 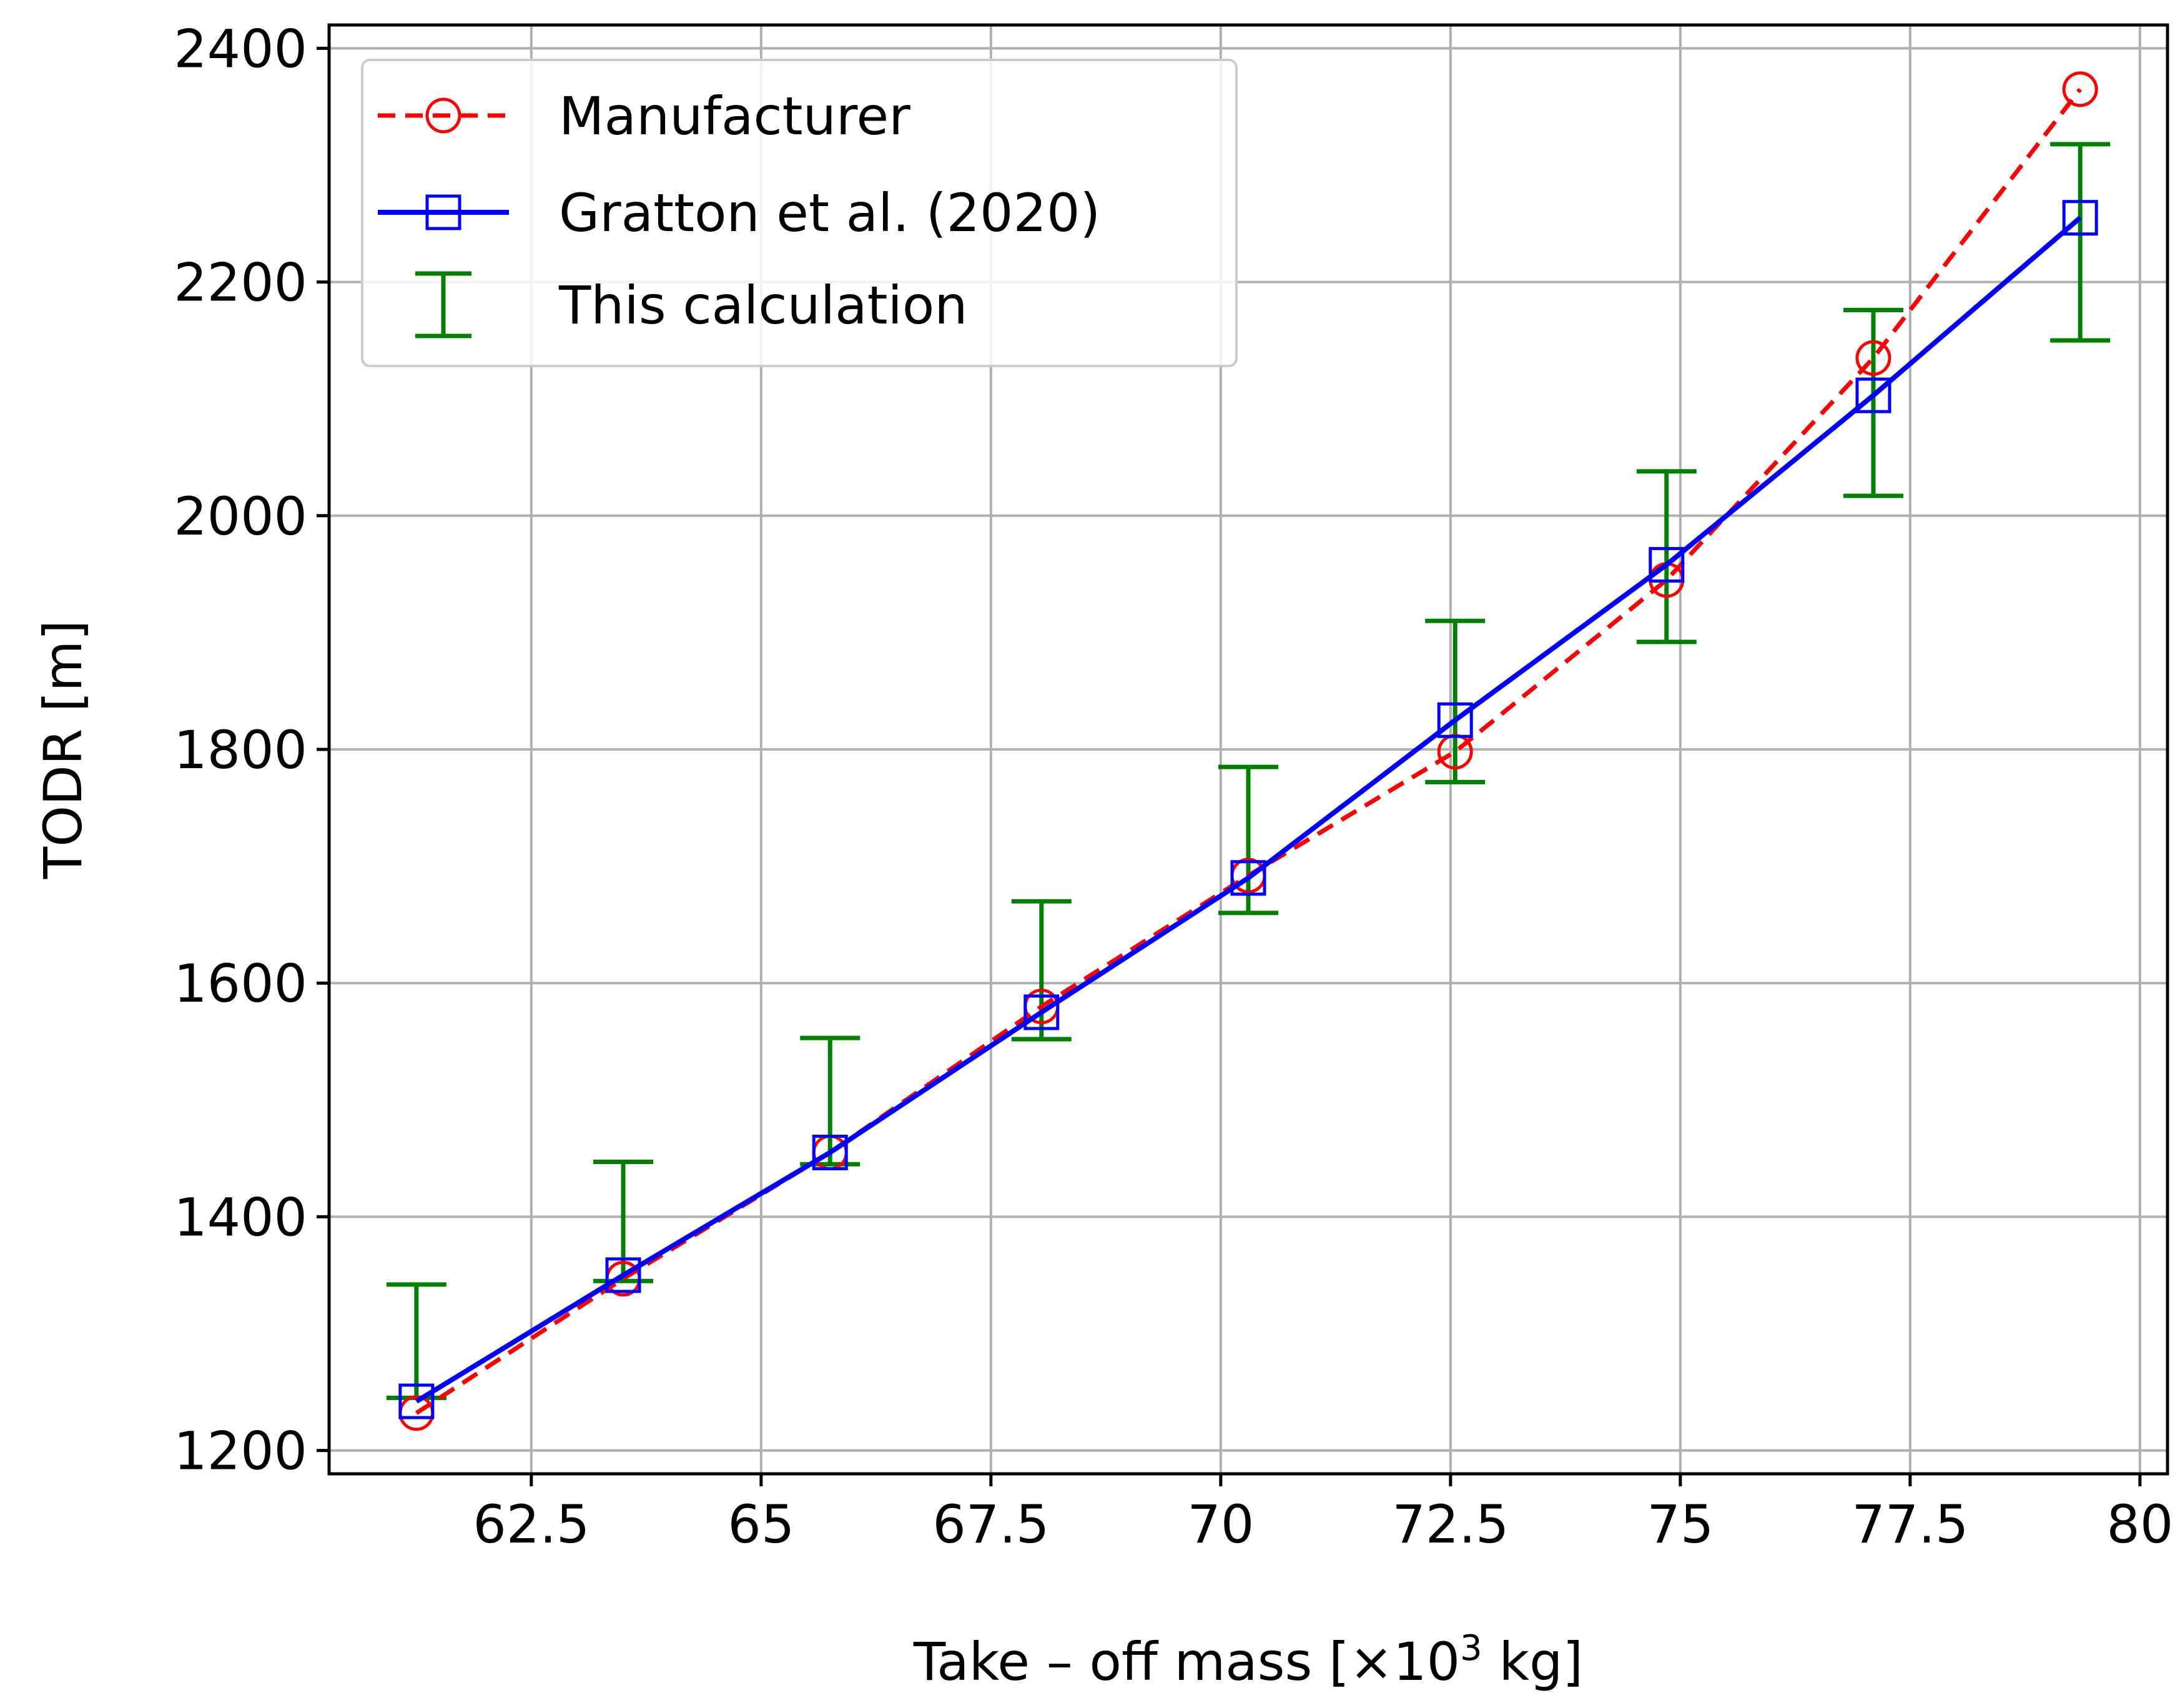 I want to click on x-axis-label-suffix: kg], so click(x=1532, y=1661).